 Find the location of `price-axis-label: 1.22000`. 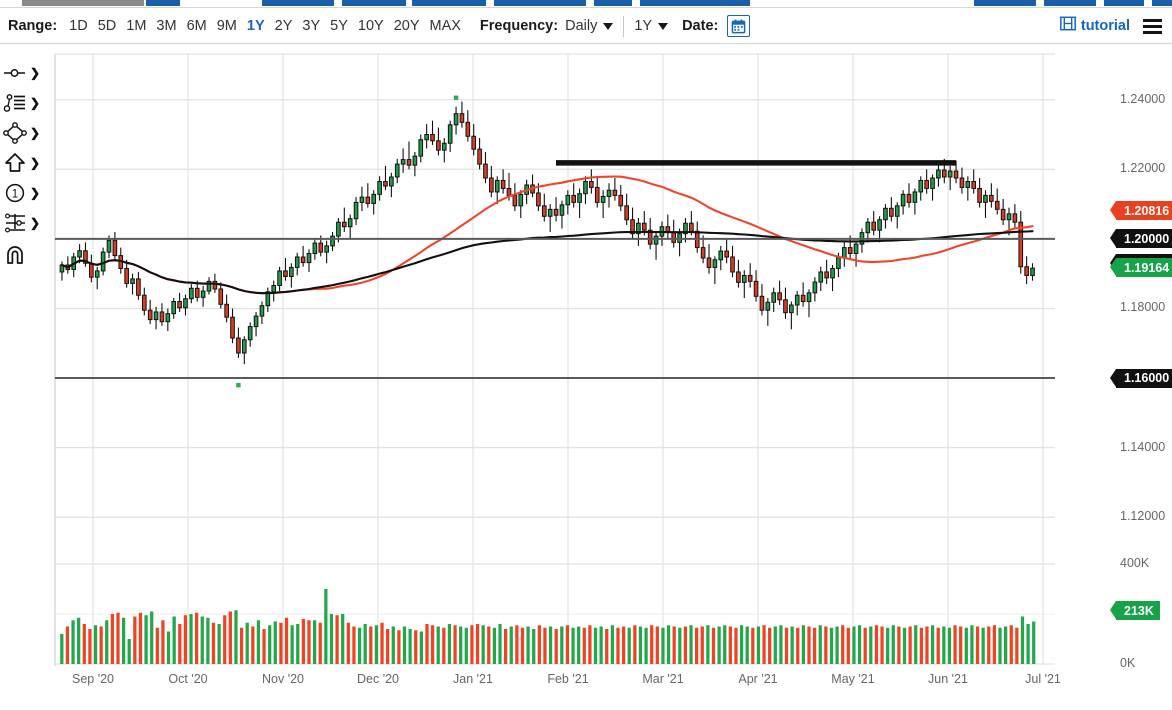

price-axis-label: 1.22000 is located at coordinates (1143, 168).